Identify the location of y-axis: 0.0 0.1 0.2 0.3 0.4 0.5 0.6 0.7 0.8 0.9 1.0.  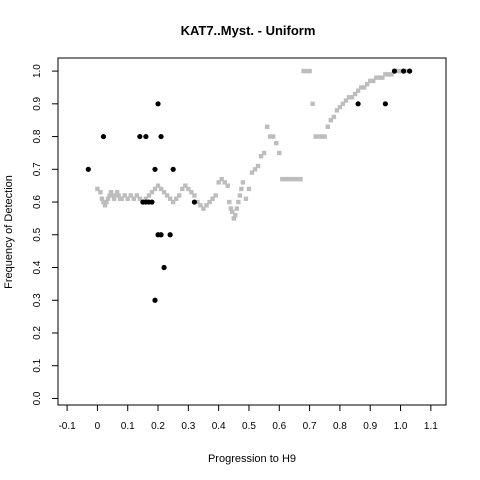
(45, 234).